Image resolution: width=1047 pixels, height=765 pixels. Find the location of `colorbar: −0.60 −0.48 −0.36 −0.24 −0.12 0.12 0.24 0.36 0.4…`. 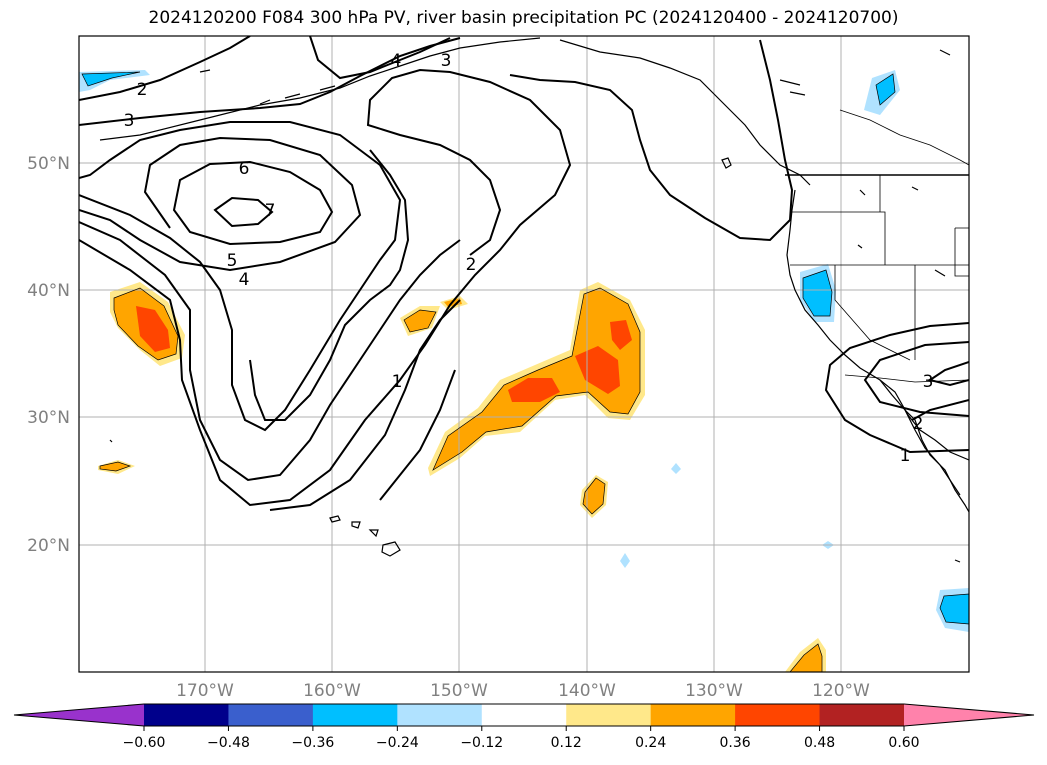

colorbar: −0.60 −0.48 −0.36 −0.24 −0.12 0.12 0.24 0.36 0.4… is located at coordinates (524, 727).